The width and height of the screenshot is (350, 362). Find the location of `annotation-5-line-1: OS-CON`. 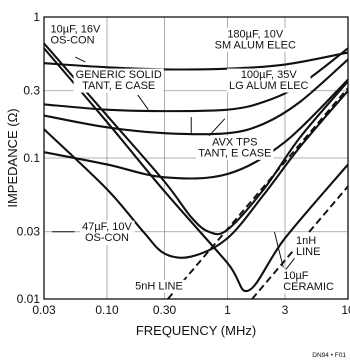

annotation-5-line-1: OS-CON is located at coordinates (107, 238).